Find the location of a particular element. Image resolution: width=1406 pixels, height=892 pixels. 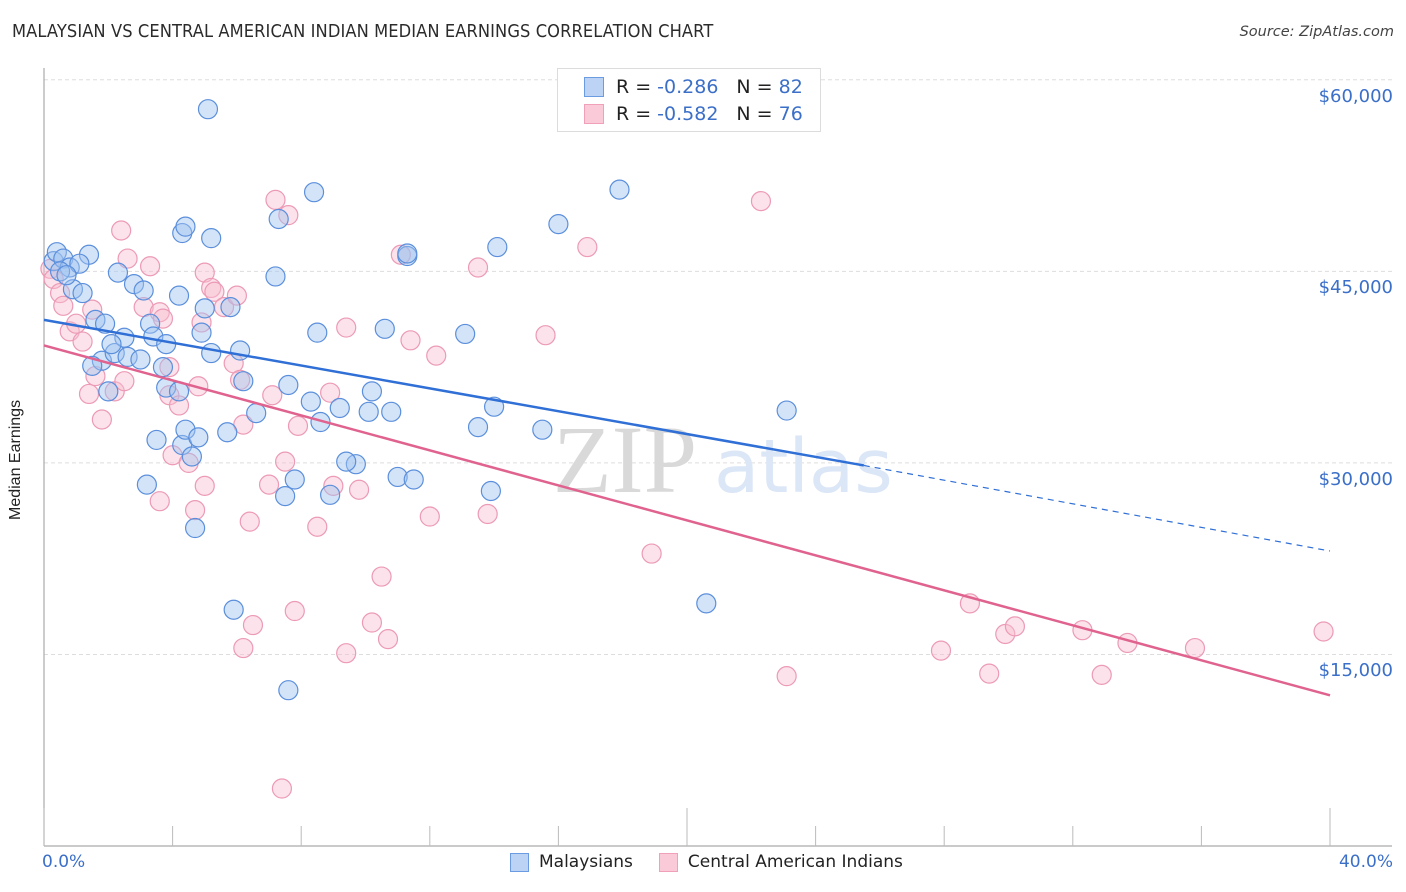

legend-item-malaysians: Malaysians is located at coordinates (571, 862).